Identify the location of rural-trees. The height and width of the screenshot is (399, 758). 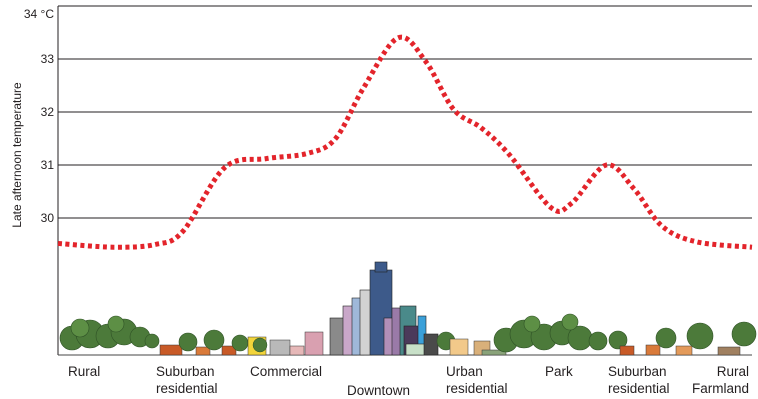
(109, 333).